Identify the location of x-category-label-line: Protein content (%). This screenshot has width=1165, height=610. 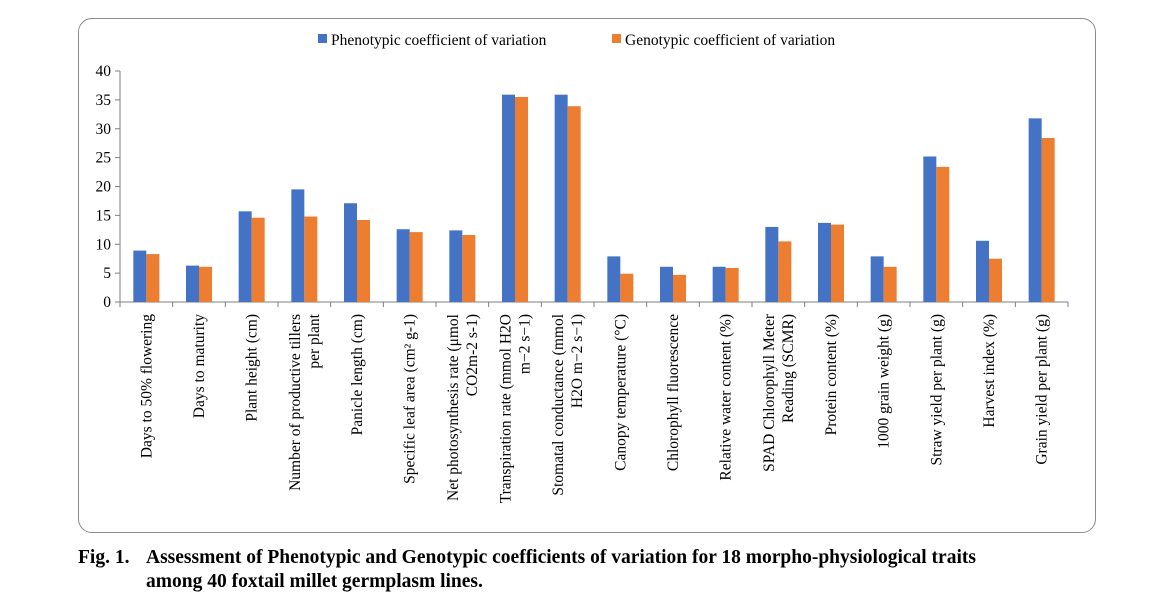
(831, 374).